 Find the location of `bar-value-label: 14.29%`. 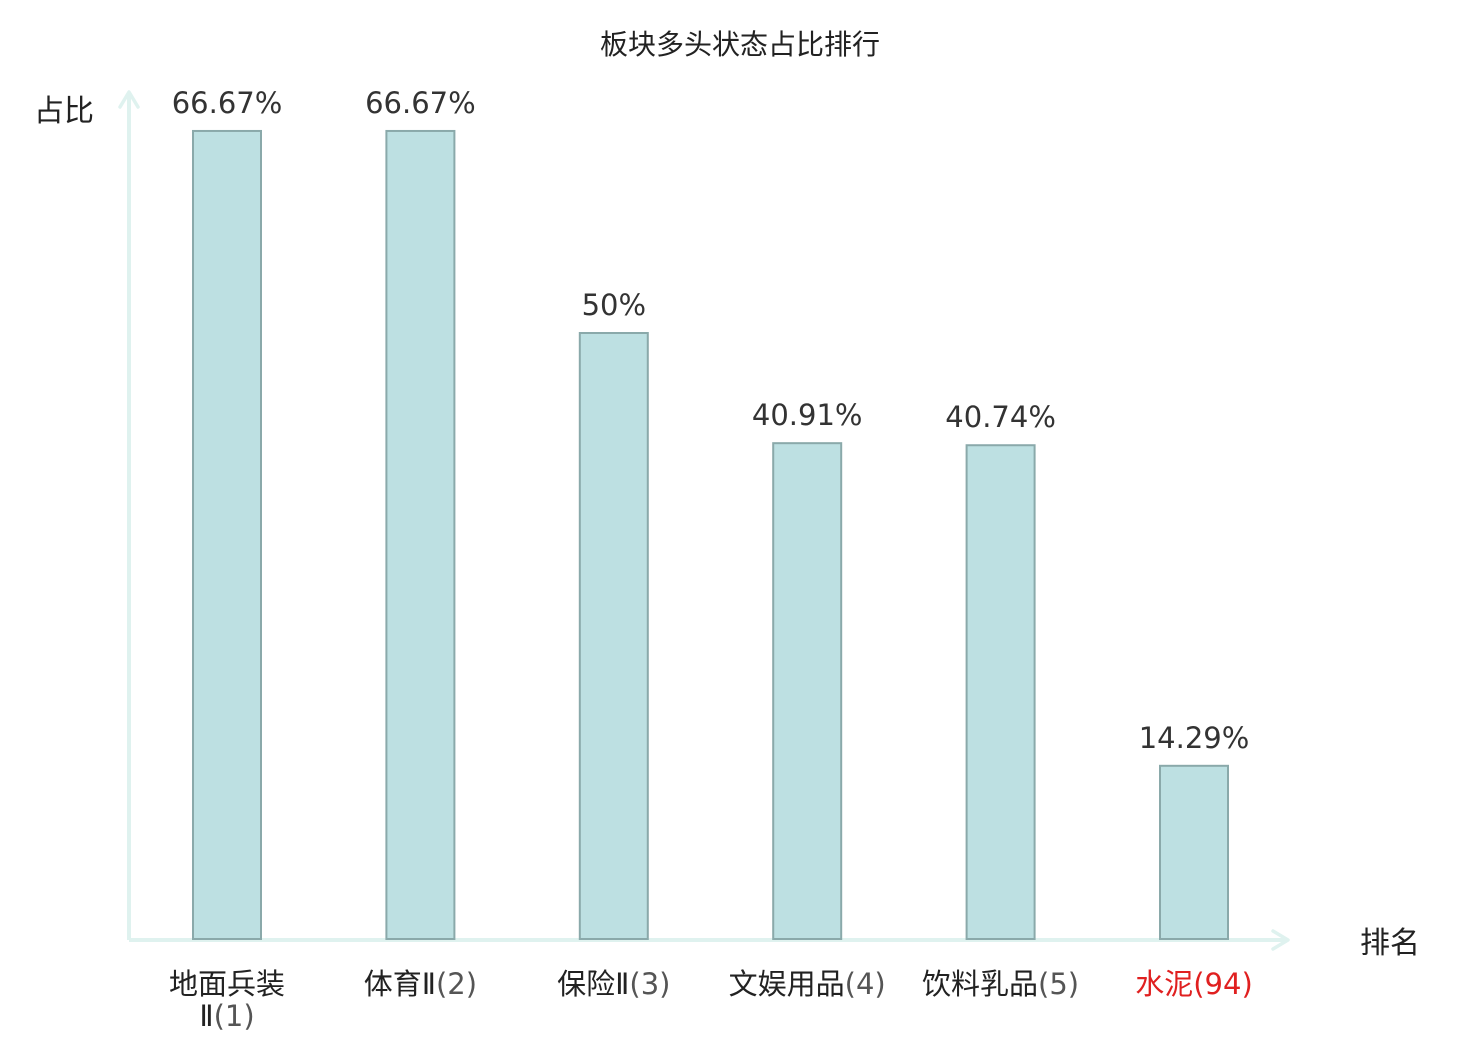

bar-value-label: 14.29% is located at coordinates (1194, 738).